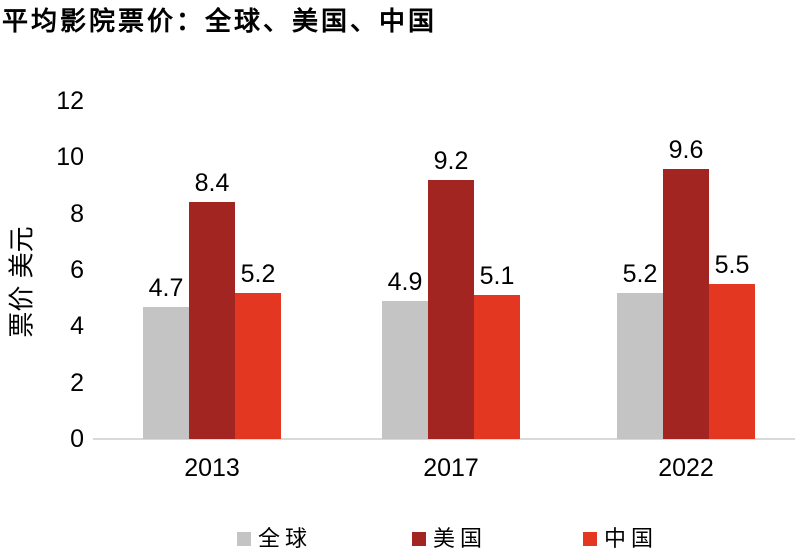 The image size is (800, 552). Describe the element at coordinates (220, 21) in the screenshot. I see `chart-title: 平均影院票价：全球、美国、中国` at that location.